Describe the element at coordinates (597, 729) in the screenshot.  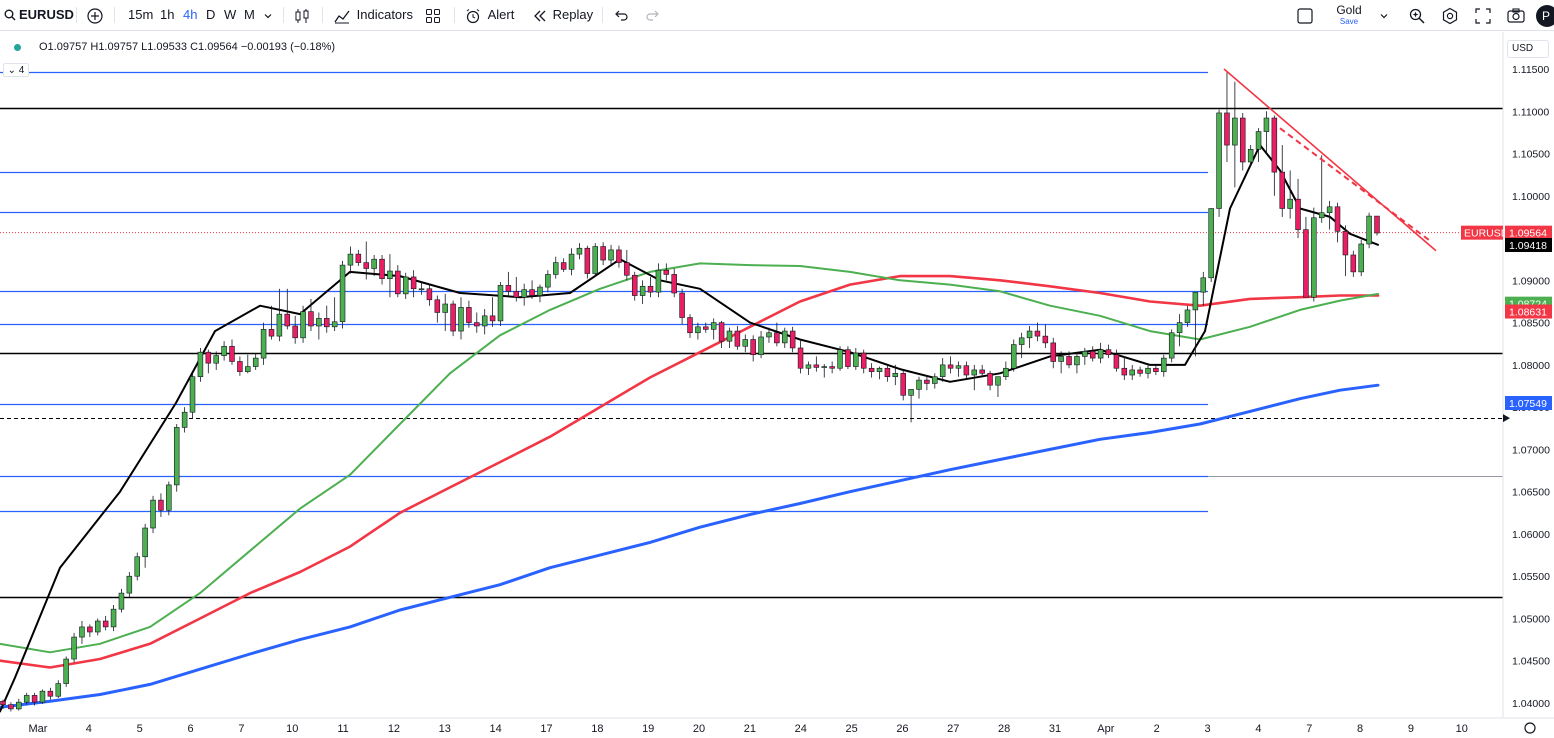
I see `time-tick-label: 18` at that location.